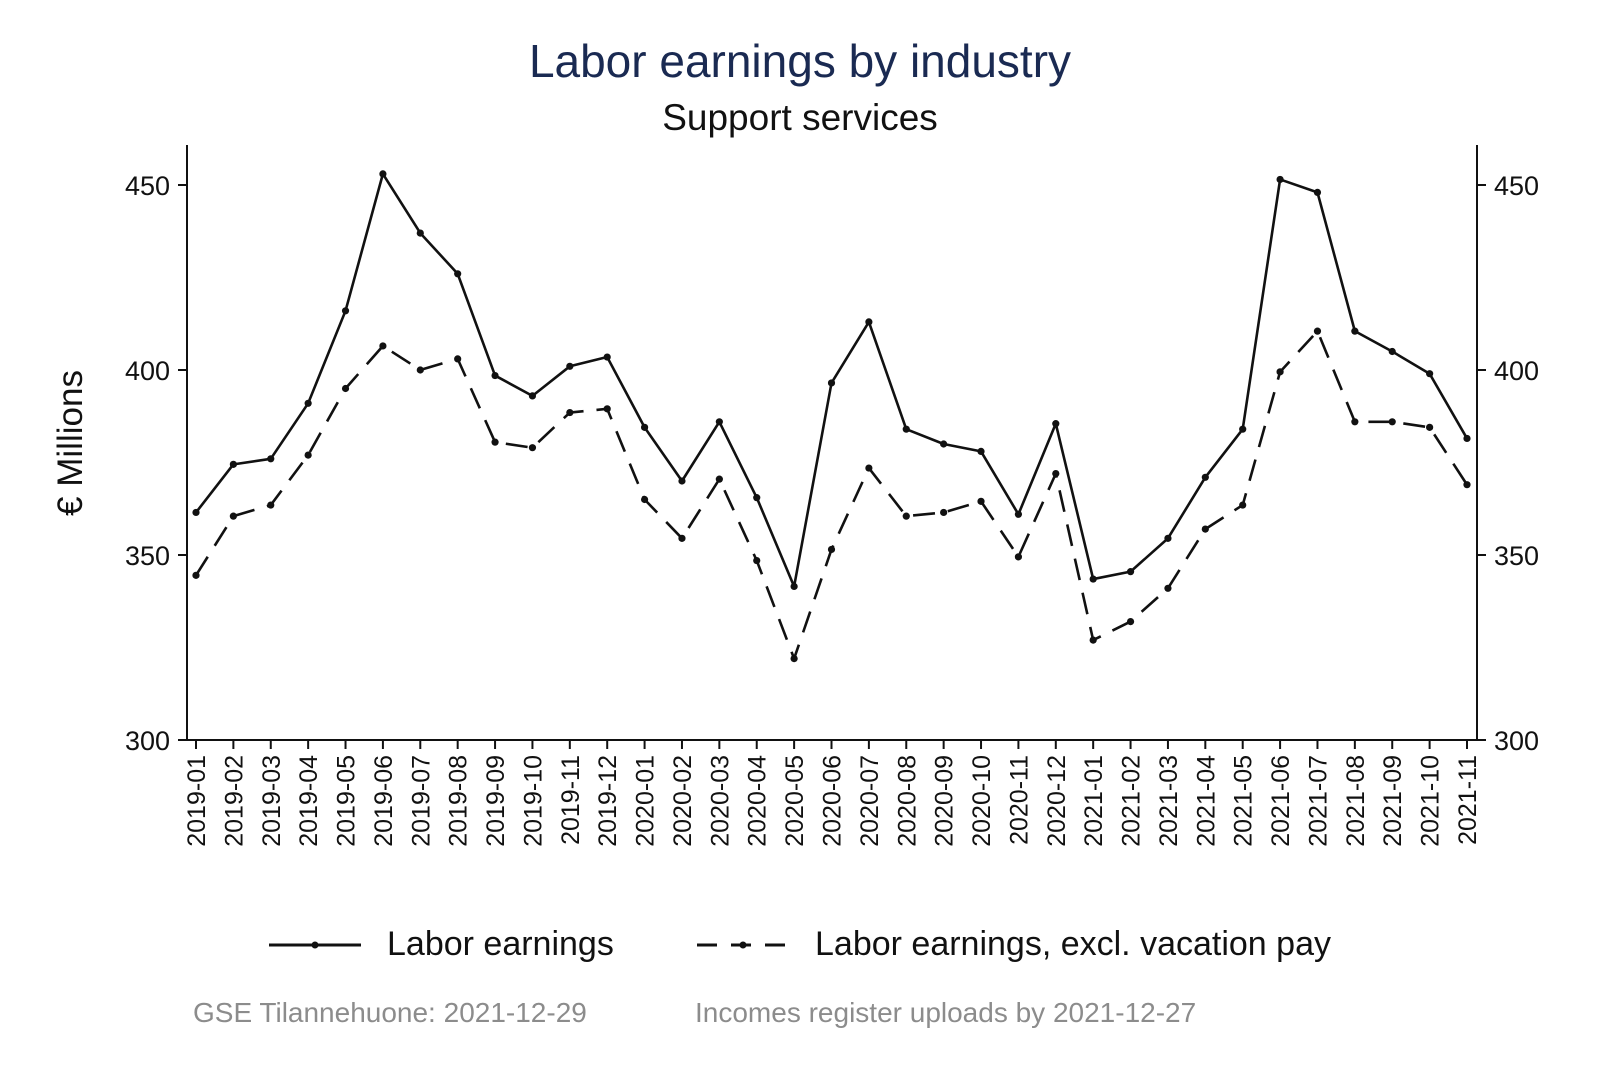 This screenshot has height=1067, width=1600. Describe the element at coordinates (147, 371) in the screenshot. I see `y-tick-label-left: 400` at that location.